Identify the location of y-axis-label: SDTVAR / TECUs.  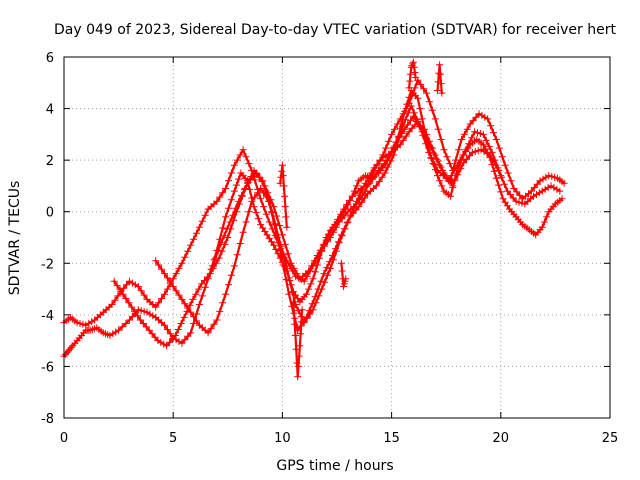
(15, 238).